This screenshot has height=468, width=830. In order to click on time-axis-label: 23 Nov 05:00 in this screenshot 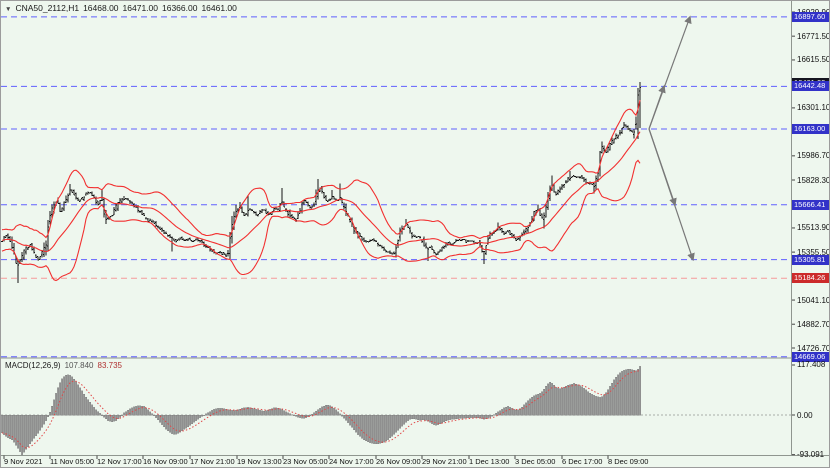, I will do `click(305, 461)`.